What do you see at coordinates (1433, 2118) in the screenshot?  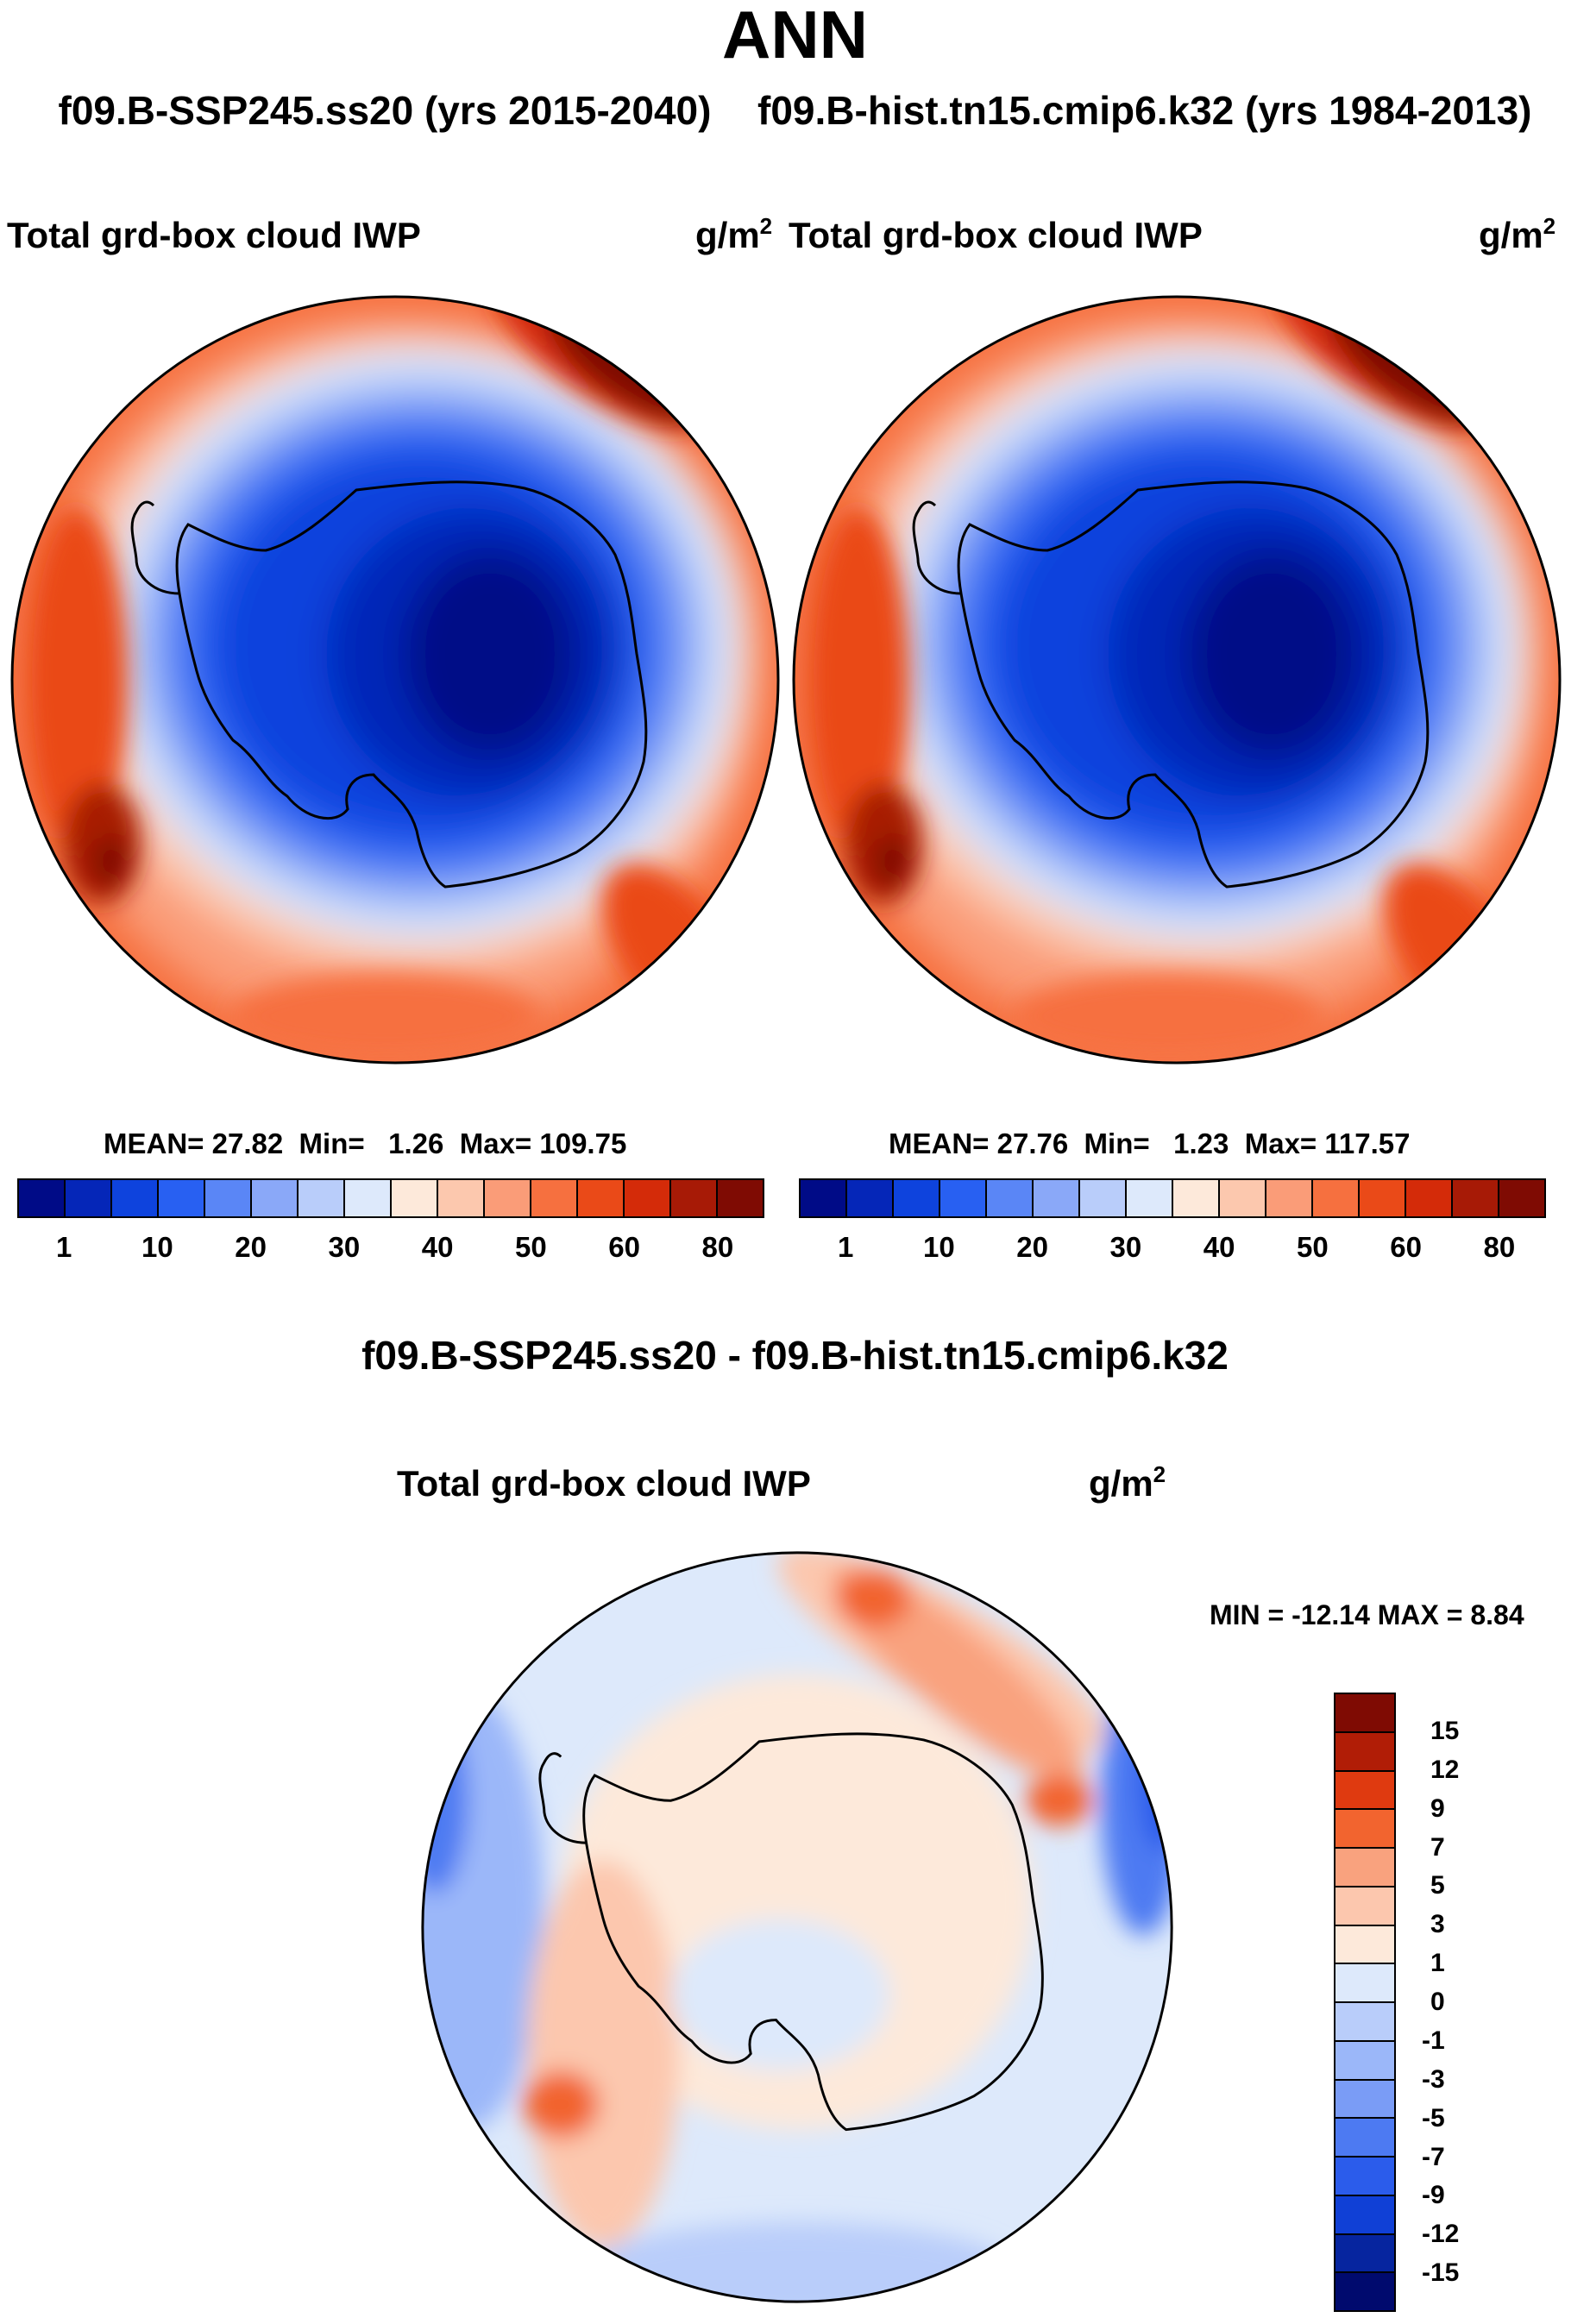 I see `colorbar-tick-label: -5` at bounding box center [1433, 2118].